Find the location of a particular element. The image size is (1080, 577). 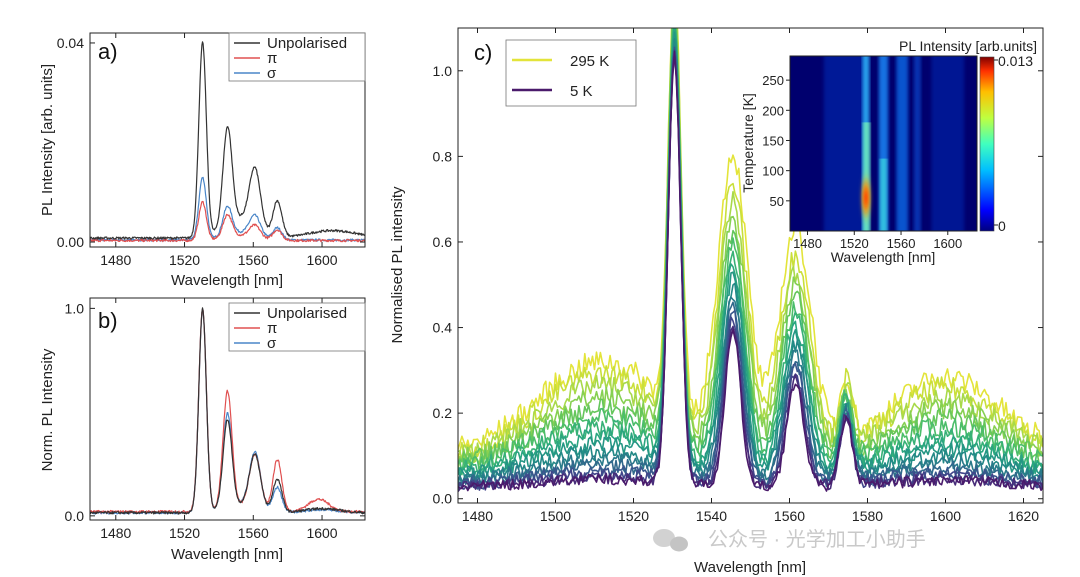

panel-a-xlabel: Wavelength [nm] is located at coordinates (227, 280).